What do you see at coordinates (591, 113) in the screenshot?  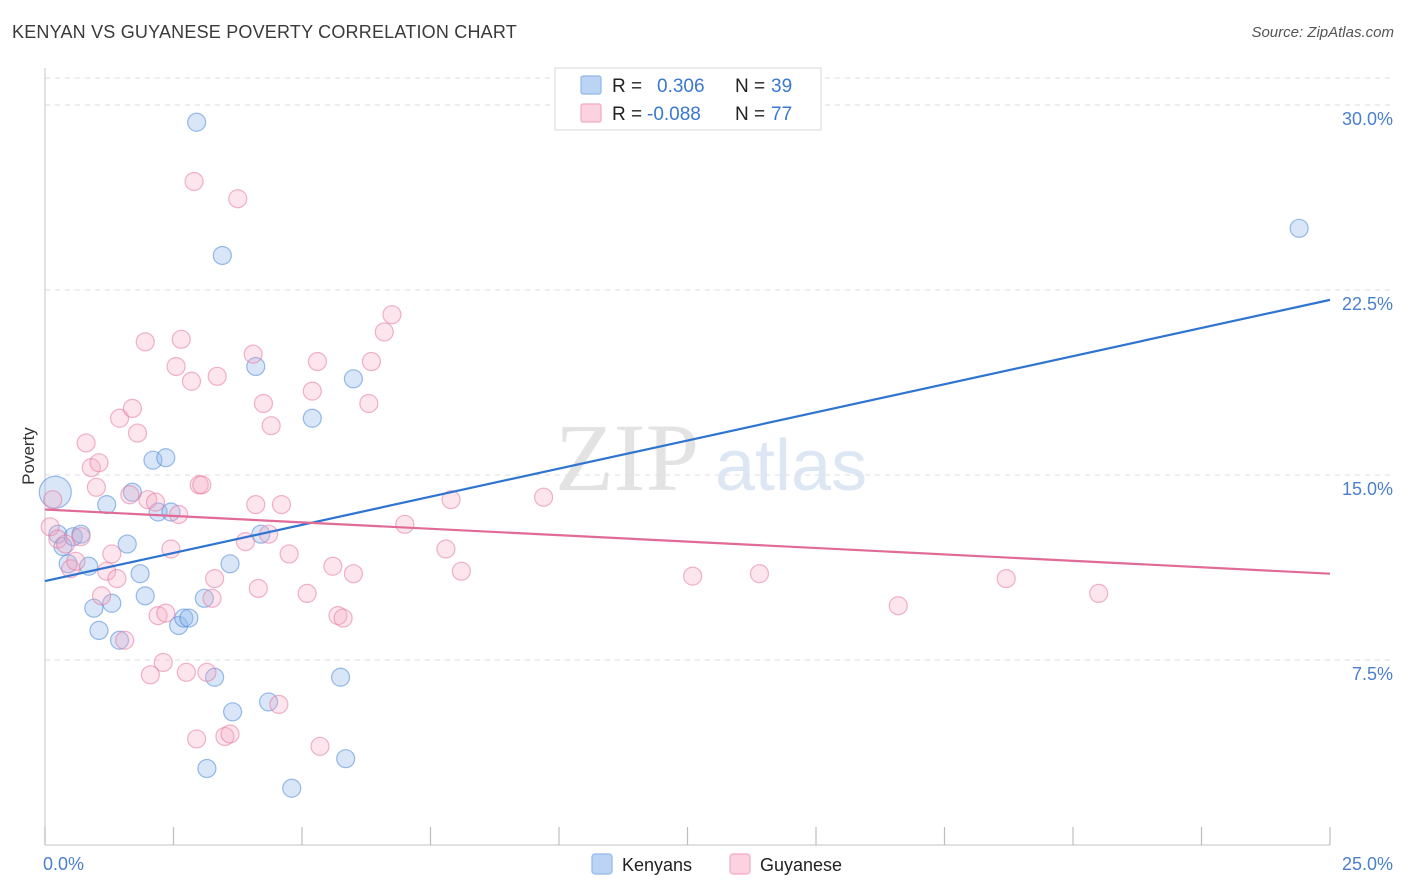 I see `guyanese-legend-swatch` at bounding box center [591, 113].